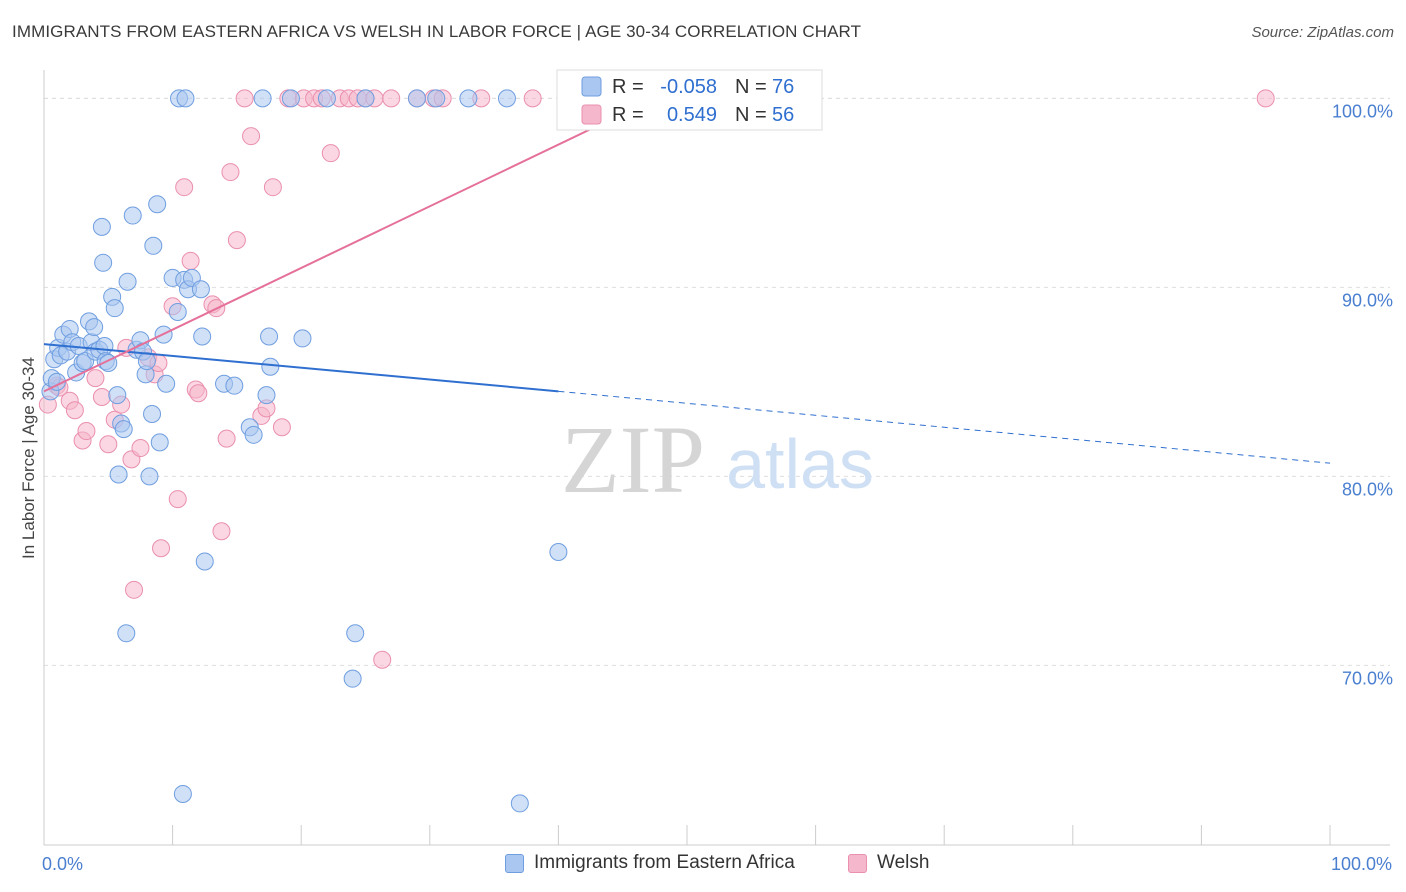  What do you see at coordinates (628, 115) in the screenshot?
I see `legend-r-label-2: R =` at bounding box center [628, 115].